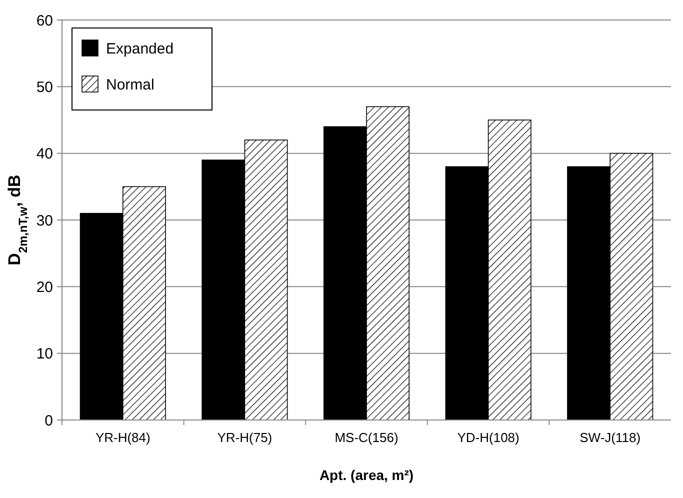 The height and width of the screenshot is (498, 683). Describe the element at coordinates (140, 49) in the screenshot. I see `legend-label: Expanded` at that location.